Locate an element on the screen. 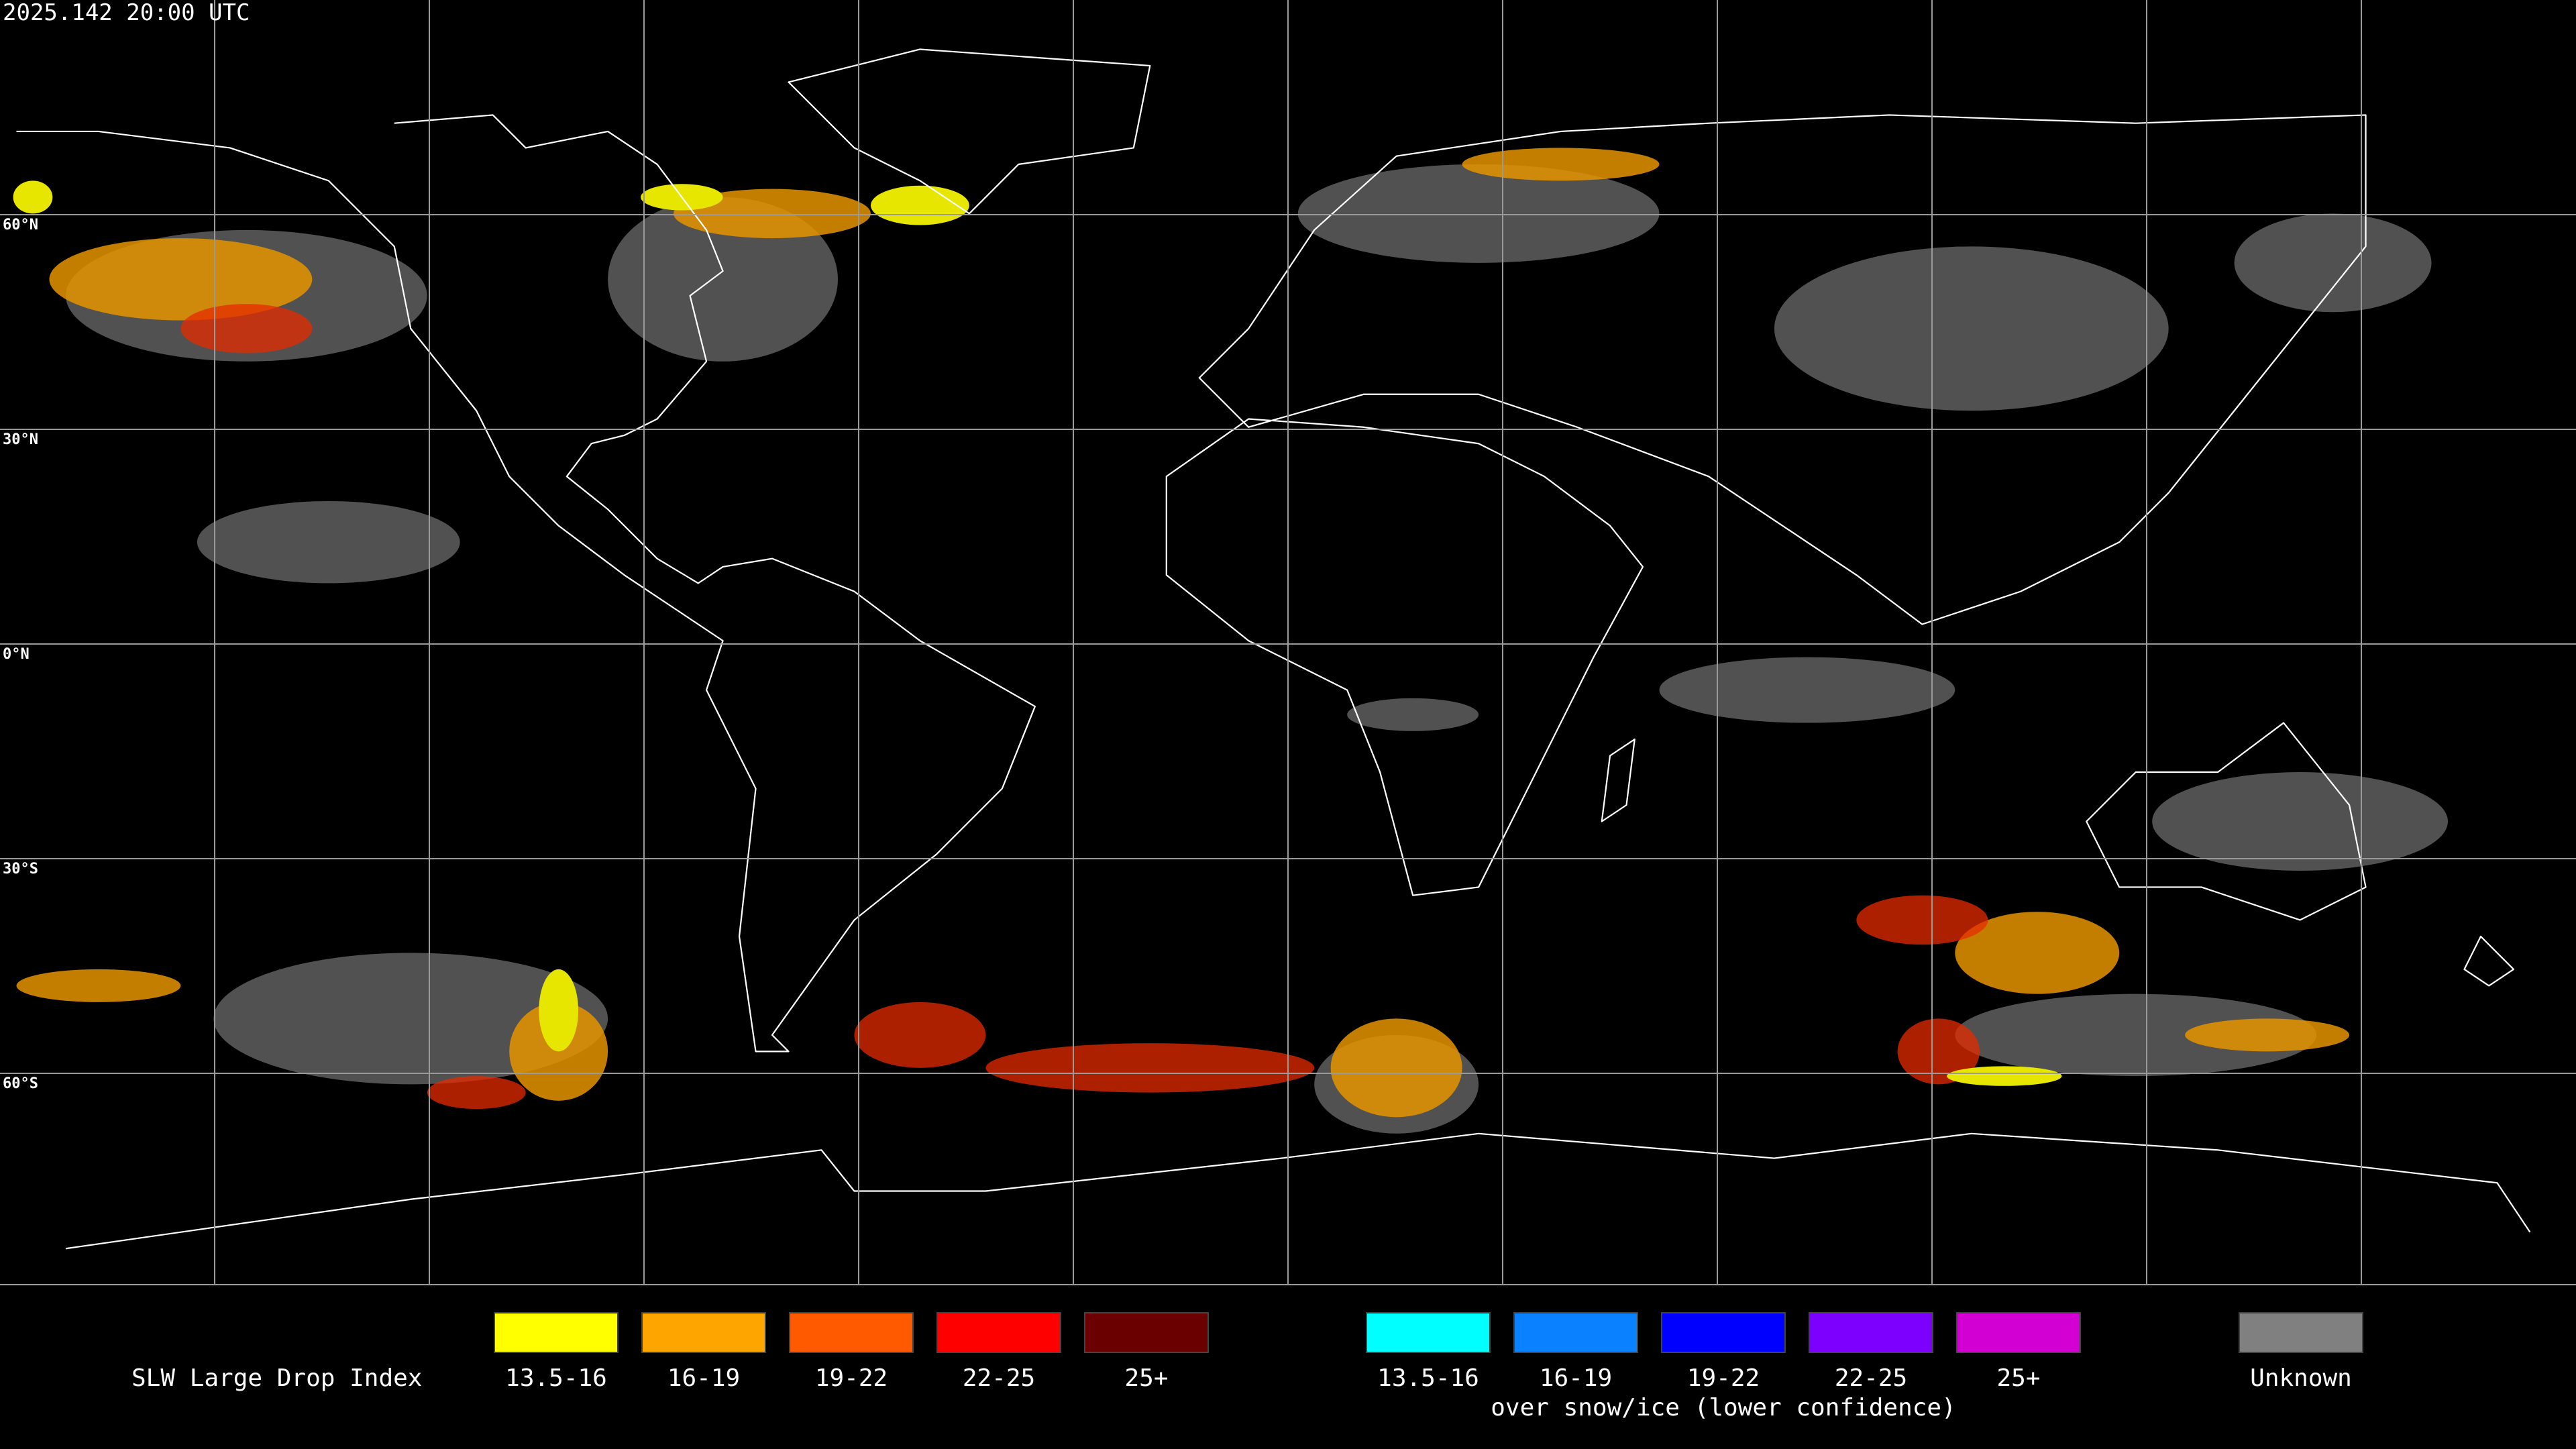 This screenshot has height=1449, width=2576. latitude-label: 30°N is located at coordinates (20, 439).